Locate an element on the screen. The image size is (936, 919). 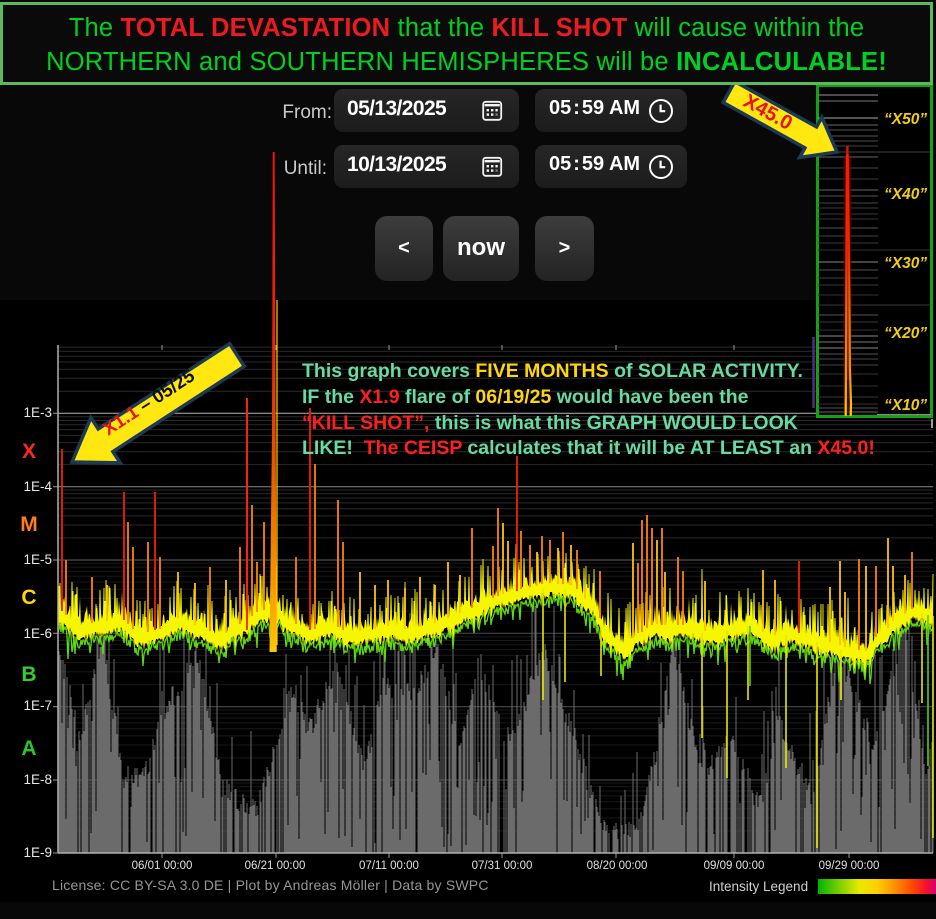
svg-text: “X50” is located at coordinates (905, 119).